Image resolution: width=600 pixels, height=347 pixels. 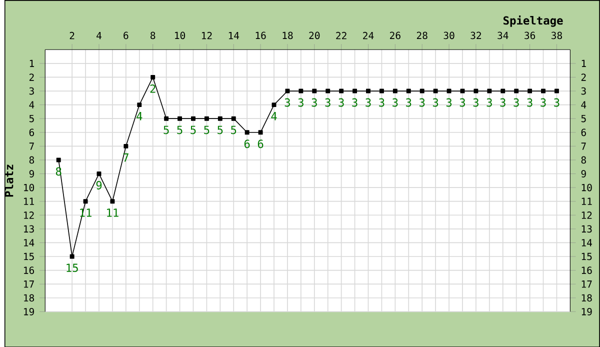 I want to click on y-tick-label: 10, so click(x=29, y=188).